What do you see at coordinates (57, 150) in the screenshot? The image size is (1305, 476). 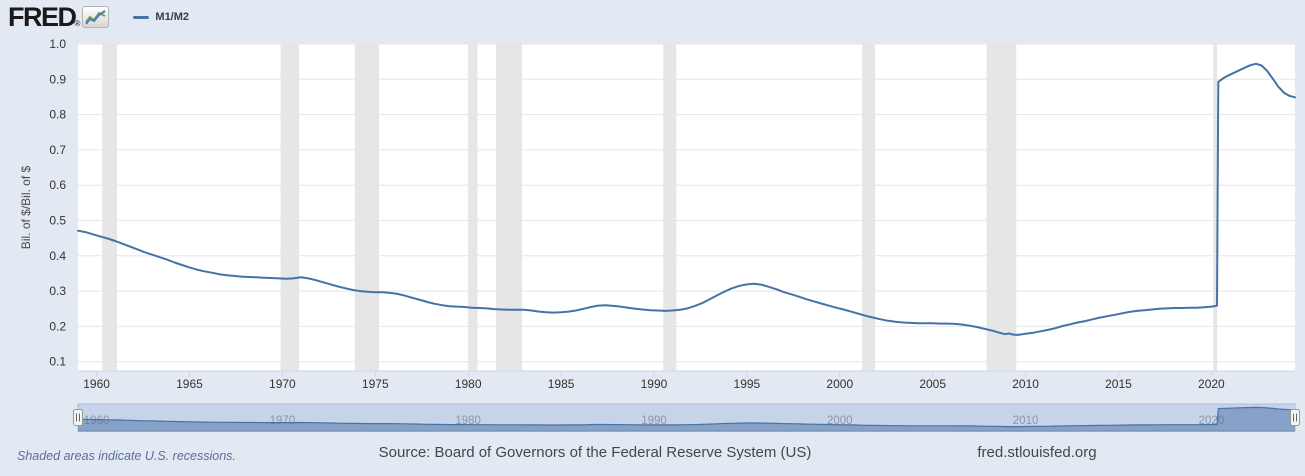 I see `y-tick-label: 0.7` at bounding box center [57, 150].